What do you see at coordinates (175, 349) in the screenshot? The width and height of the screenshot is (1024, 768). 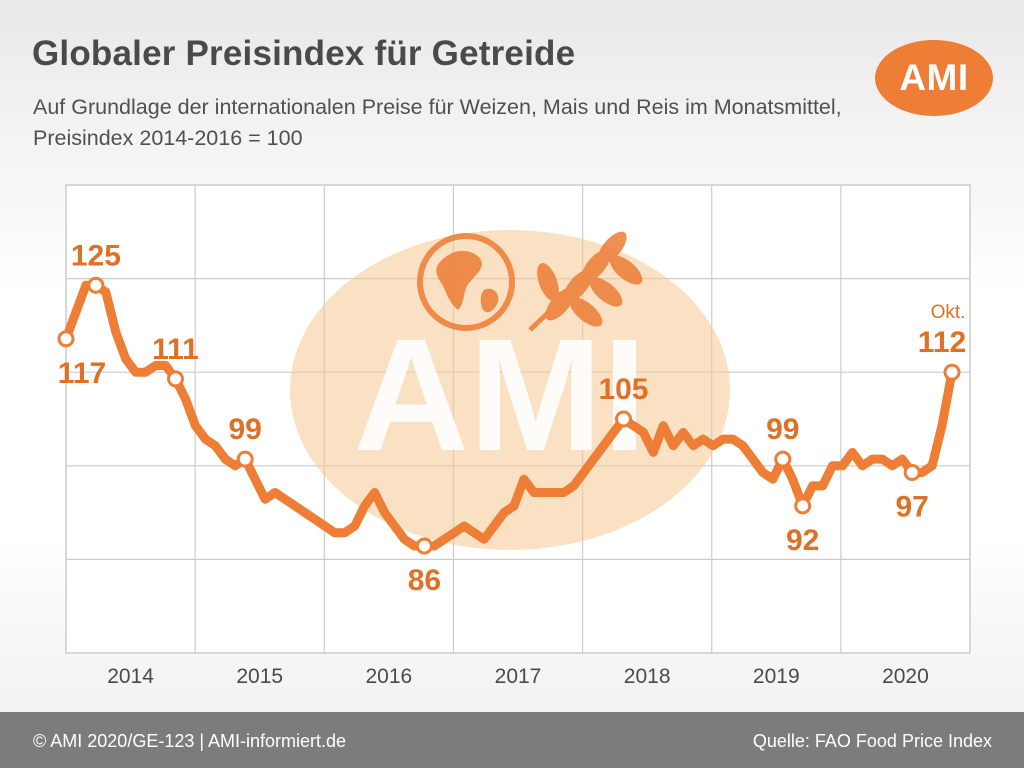 I see `data-label: 111` at bounding box center [175, 349].